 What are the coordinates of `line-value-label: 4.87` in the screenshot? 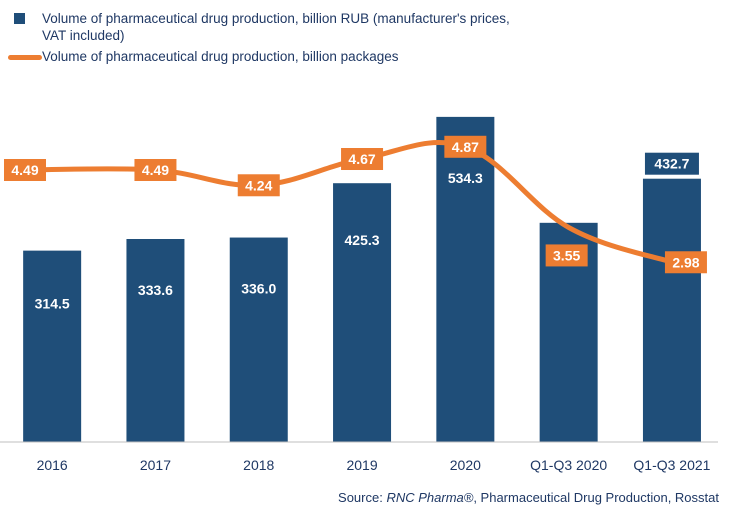 It's located at (465, 147).